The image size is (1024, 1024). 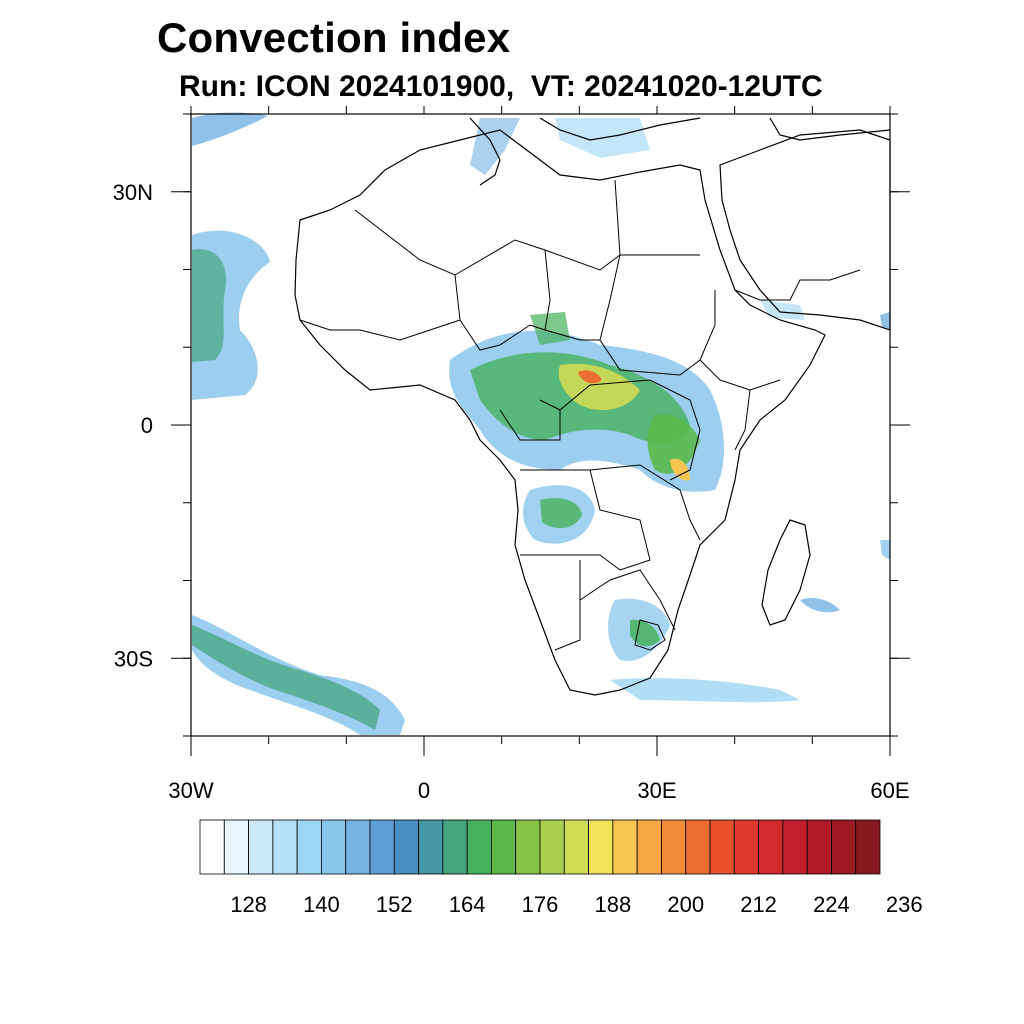 I want to click on colorbar-label: 164, so click(x=467, y=904).